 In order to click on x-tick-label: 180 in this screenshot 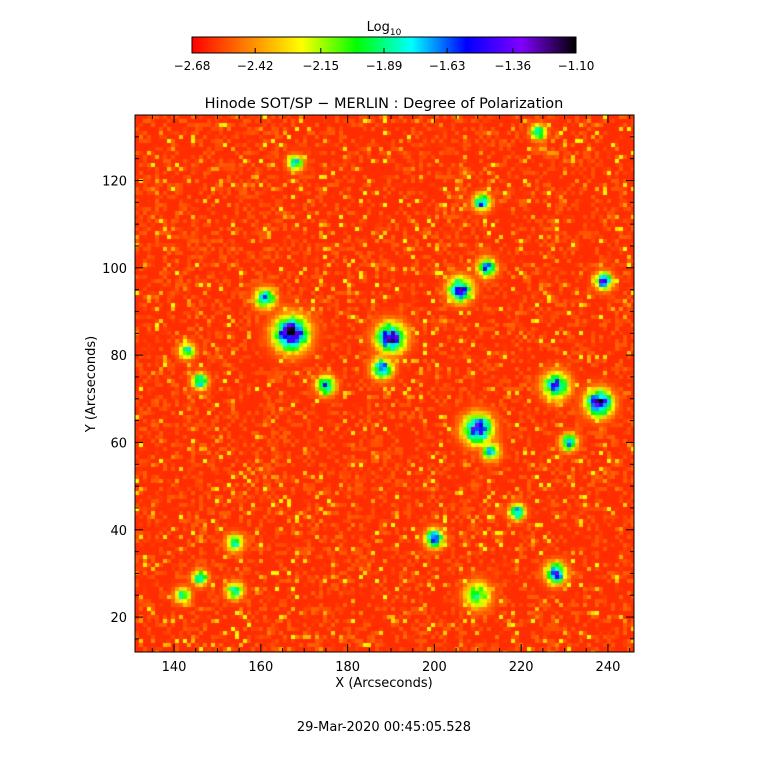, I will do `click(347, 667)`.